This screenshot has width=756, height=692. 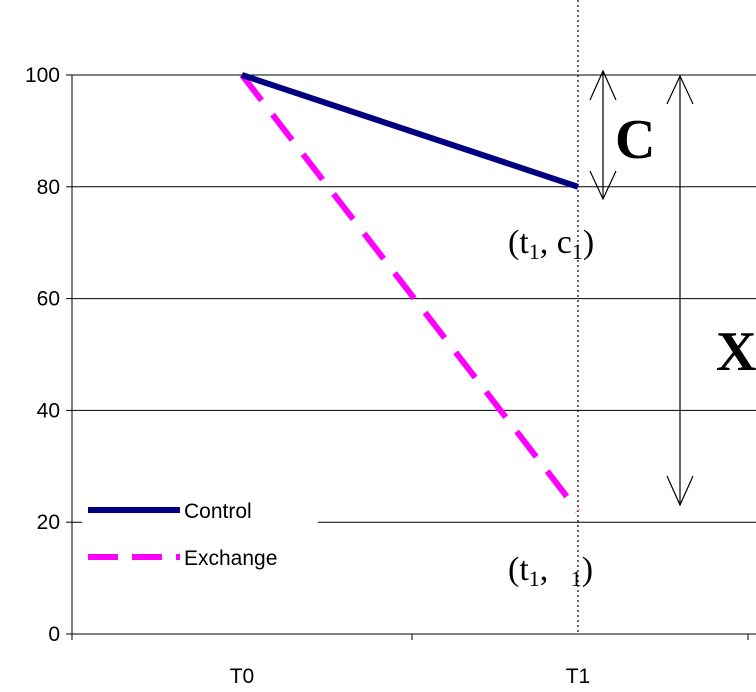 What do you see at coordinates (578, 676) in the screenshot?
I see `x-tick-label: T1` at bounding box center [578, 676].